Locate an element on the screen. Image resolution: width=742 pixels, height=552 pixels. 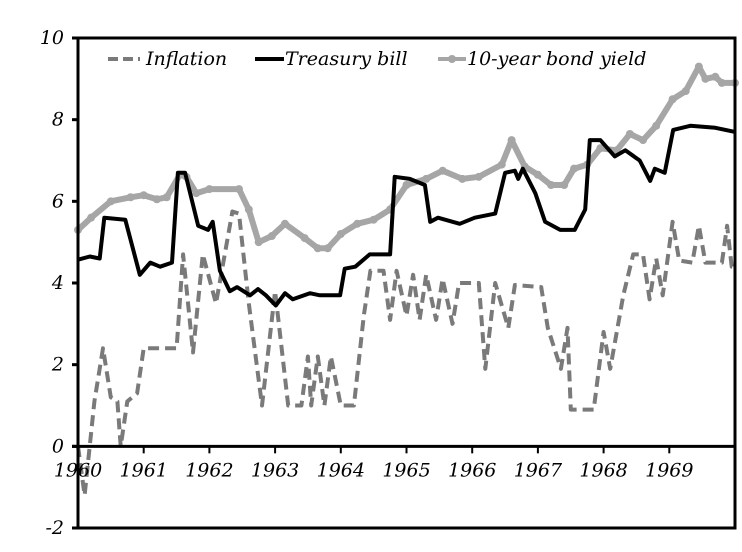
x-tick-label: 1962 is located at coordinates (209, 470).